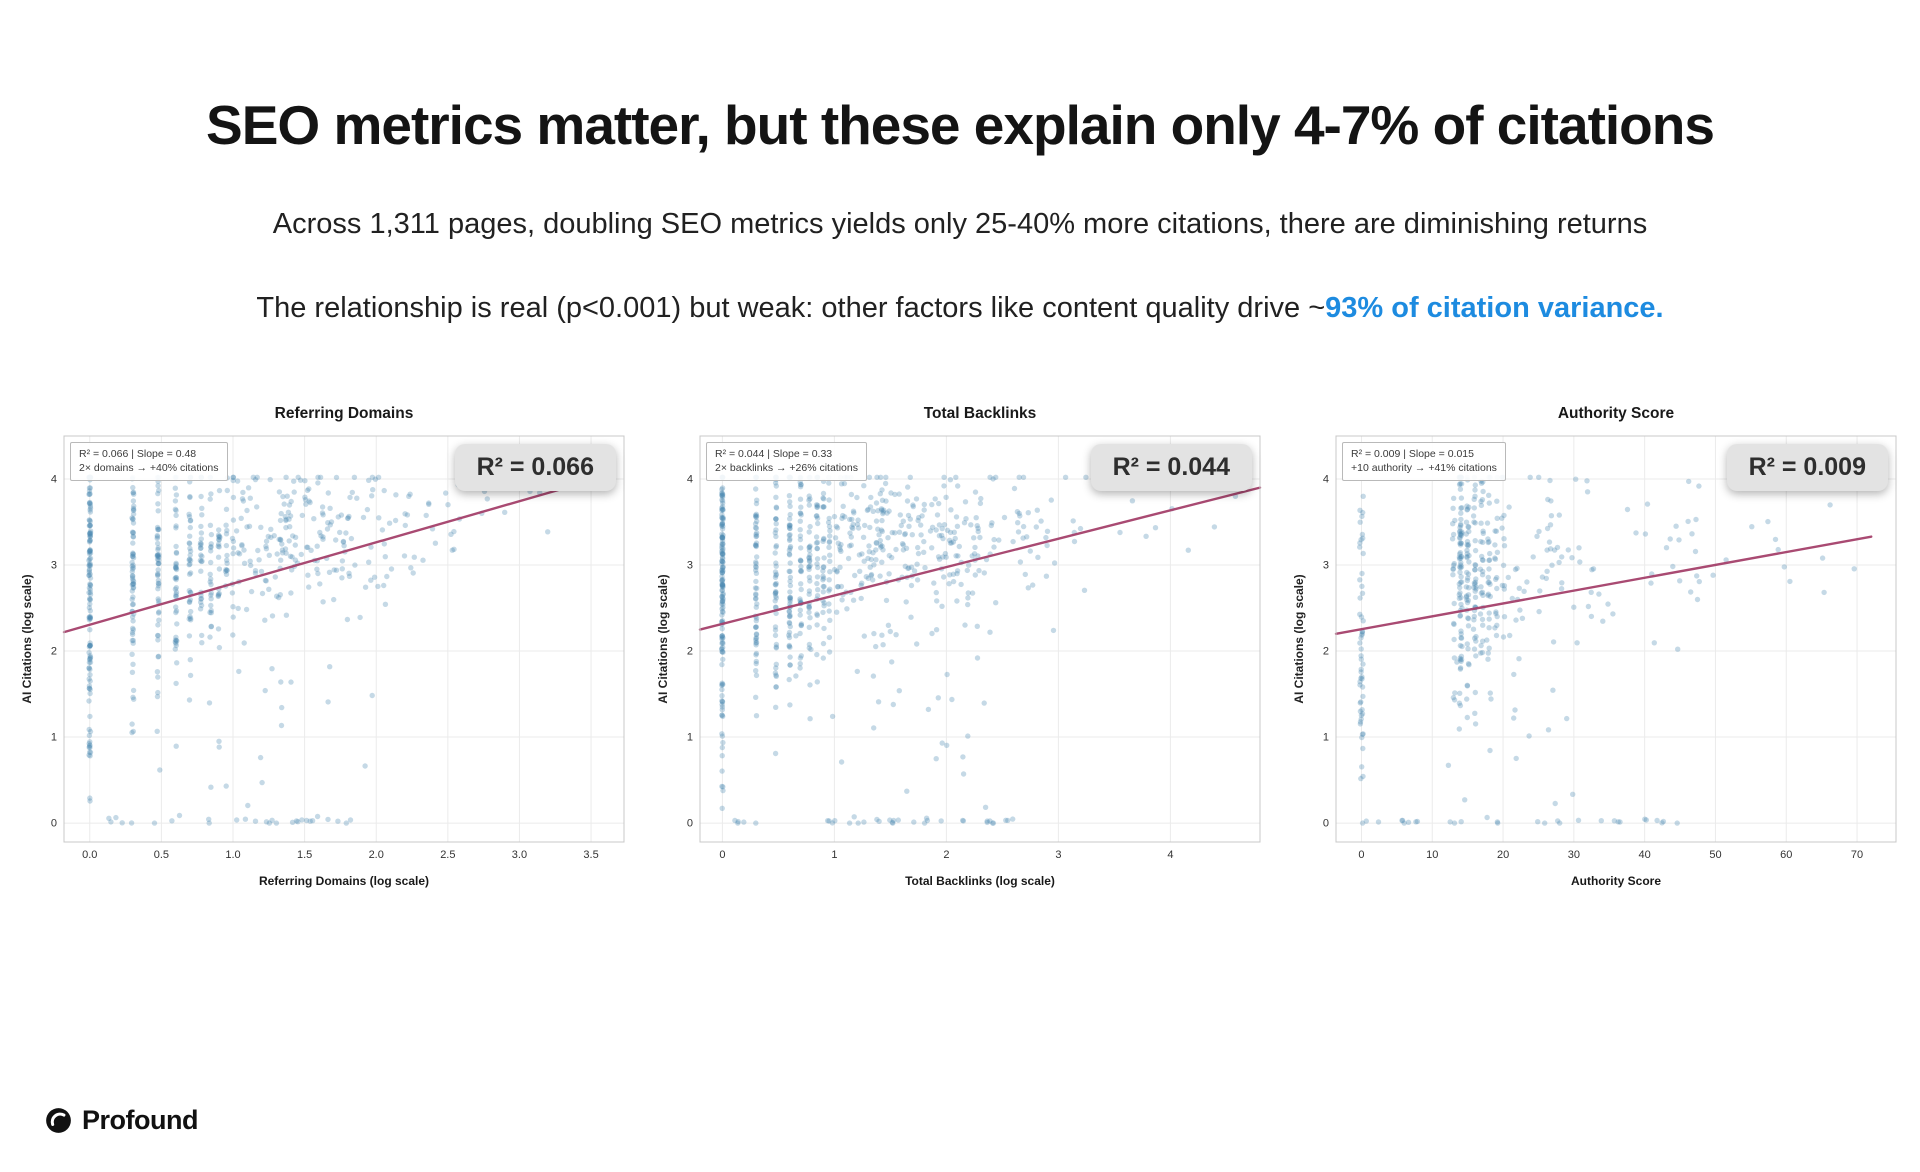 The height and width of the screenshot is (1172, 1920). I want to click on footer: Profound, so click(121, 1120).